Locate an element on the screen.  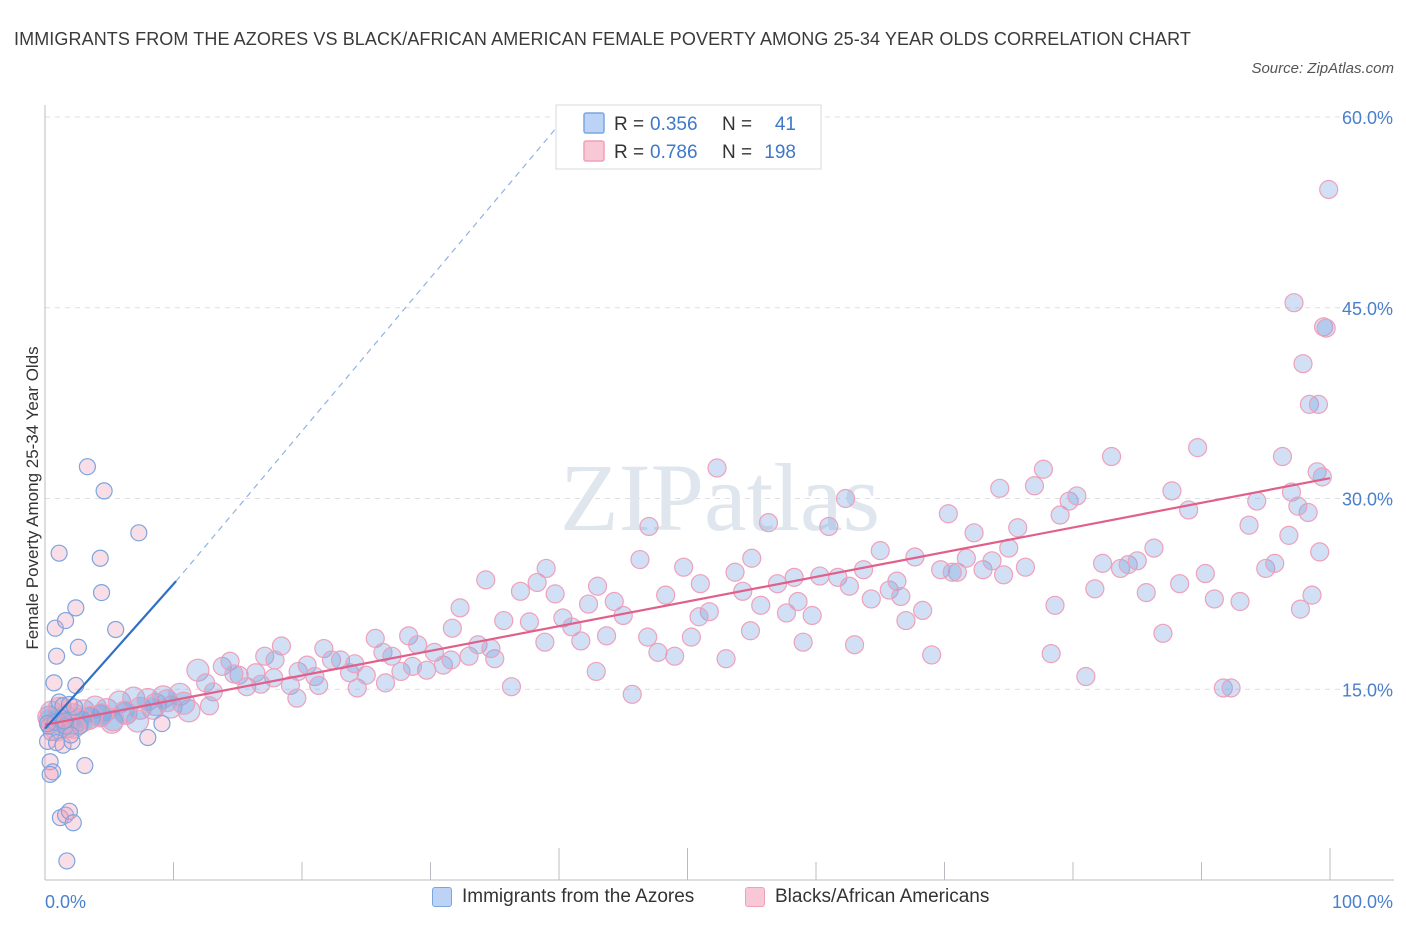
y-tick-label: 30.0% is located at coordinates (1367, 500).